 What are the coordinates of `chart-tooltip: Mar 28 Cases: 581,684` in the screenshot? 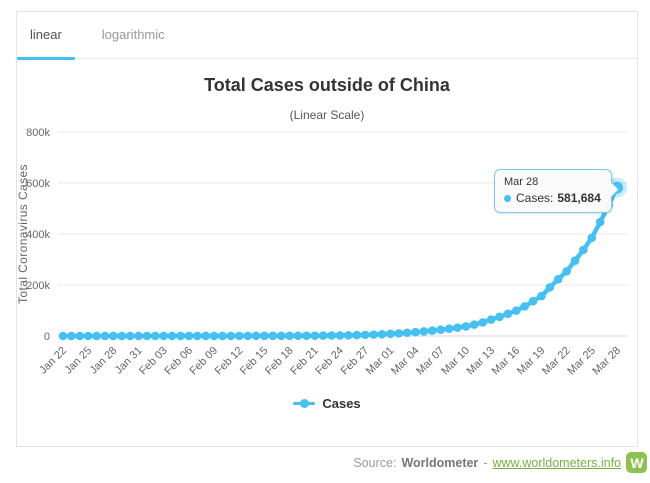 It's located at (557, 191).